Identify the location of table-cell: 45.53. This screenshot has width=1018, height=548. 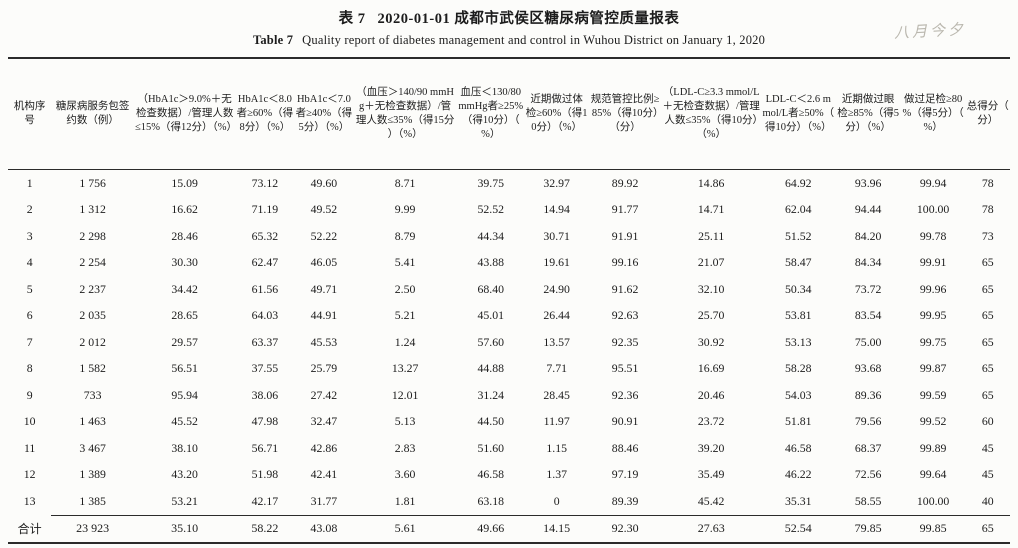
(324, 341).